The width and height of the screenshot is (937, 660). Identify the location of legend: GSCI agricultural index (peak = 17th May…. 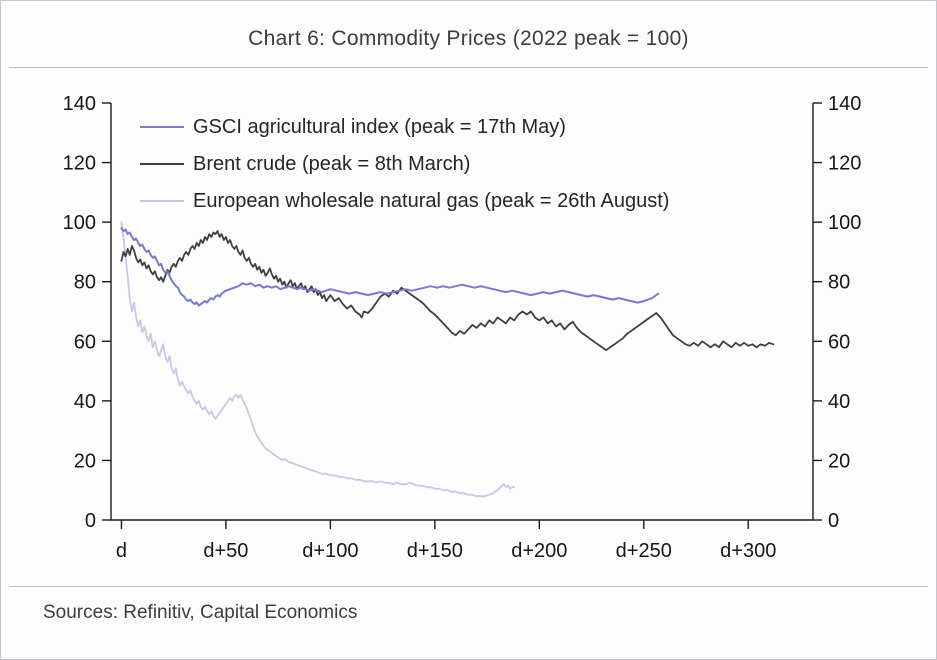
(404, 171).